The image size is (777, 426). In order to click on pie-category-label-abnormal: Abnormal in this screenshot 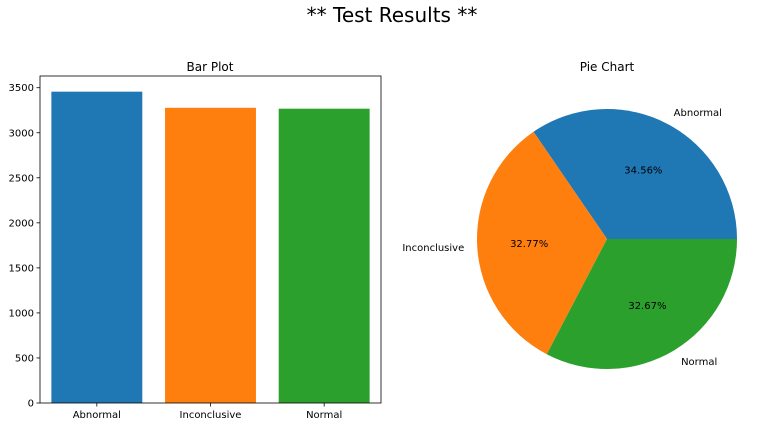, I will do `click(698, 113)`.